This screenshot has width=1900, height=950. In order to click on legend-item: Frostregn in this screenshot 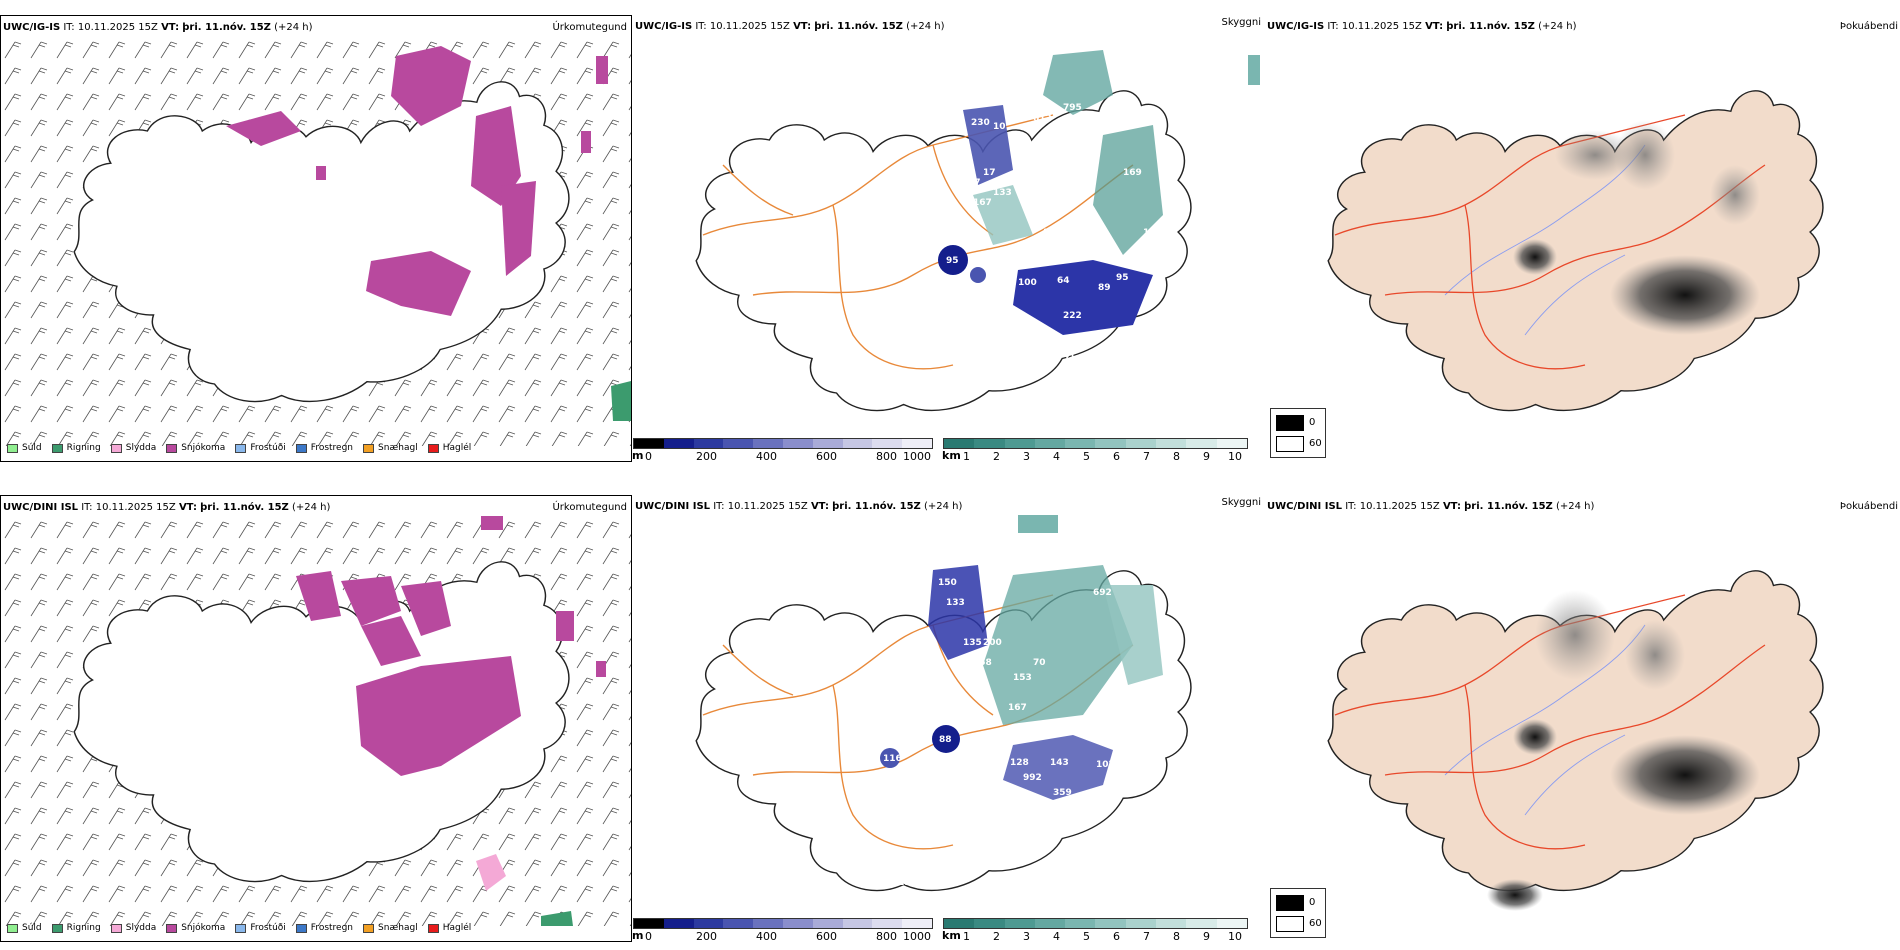, I will do `click(324, 448)`.